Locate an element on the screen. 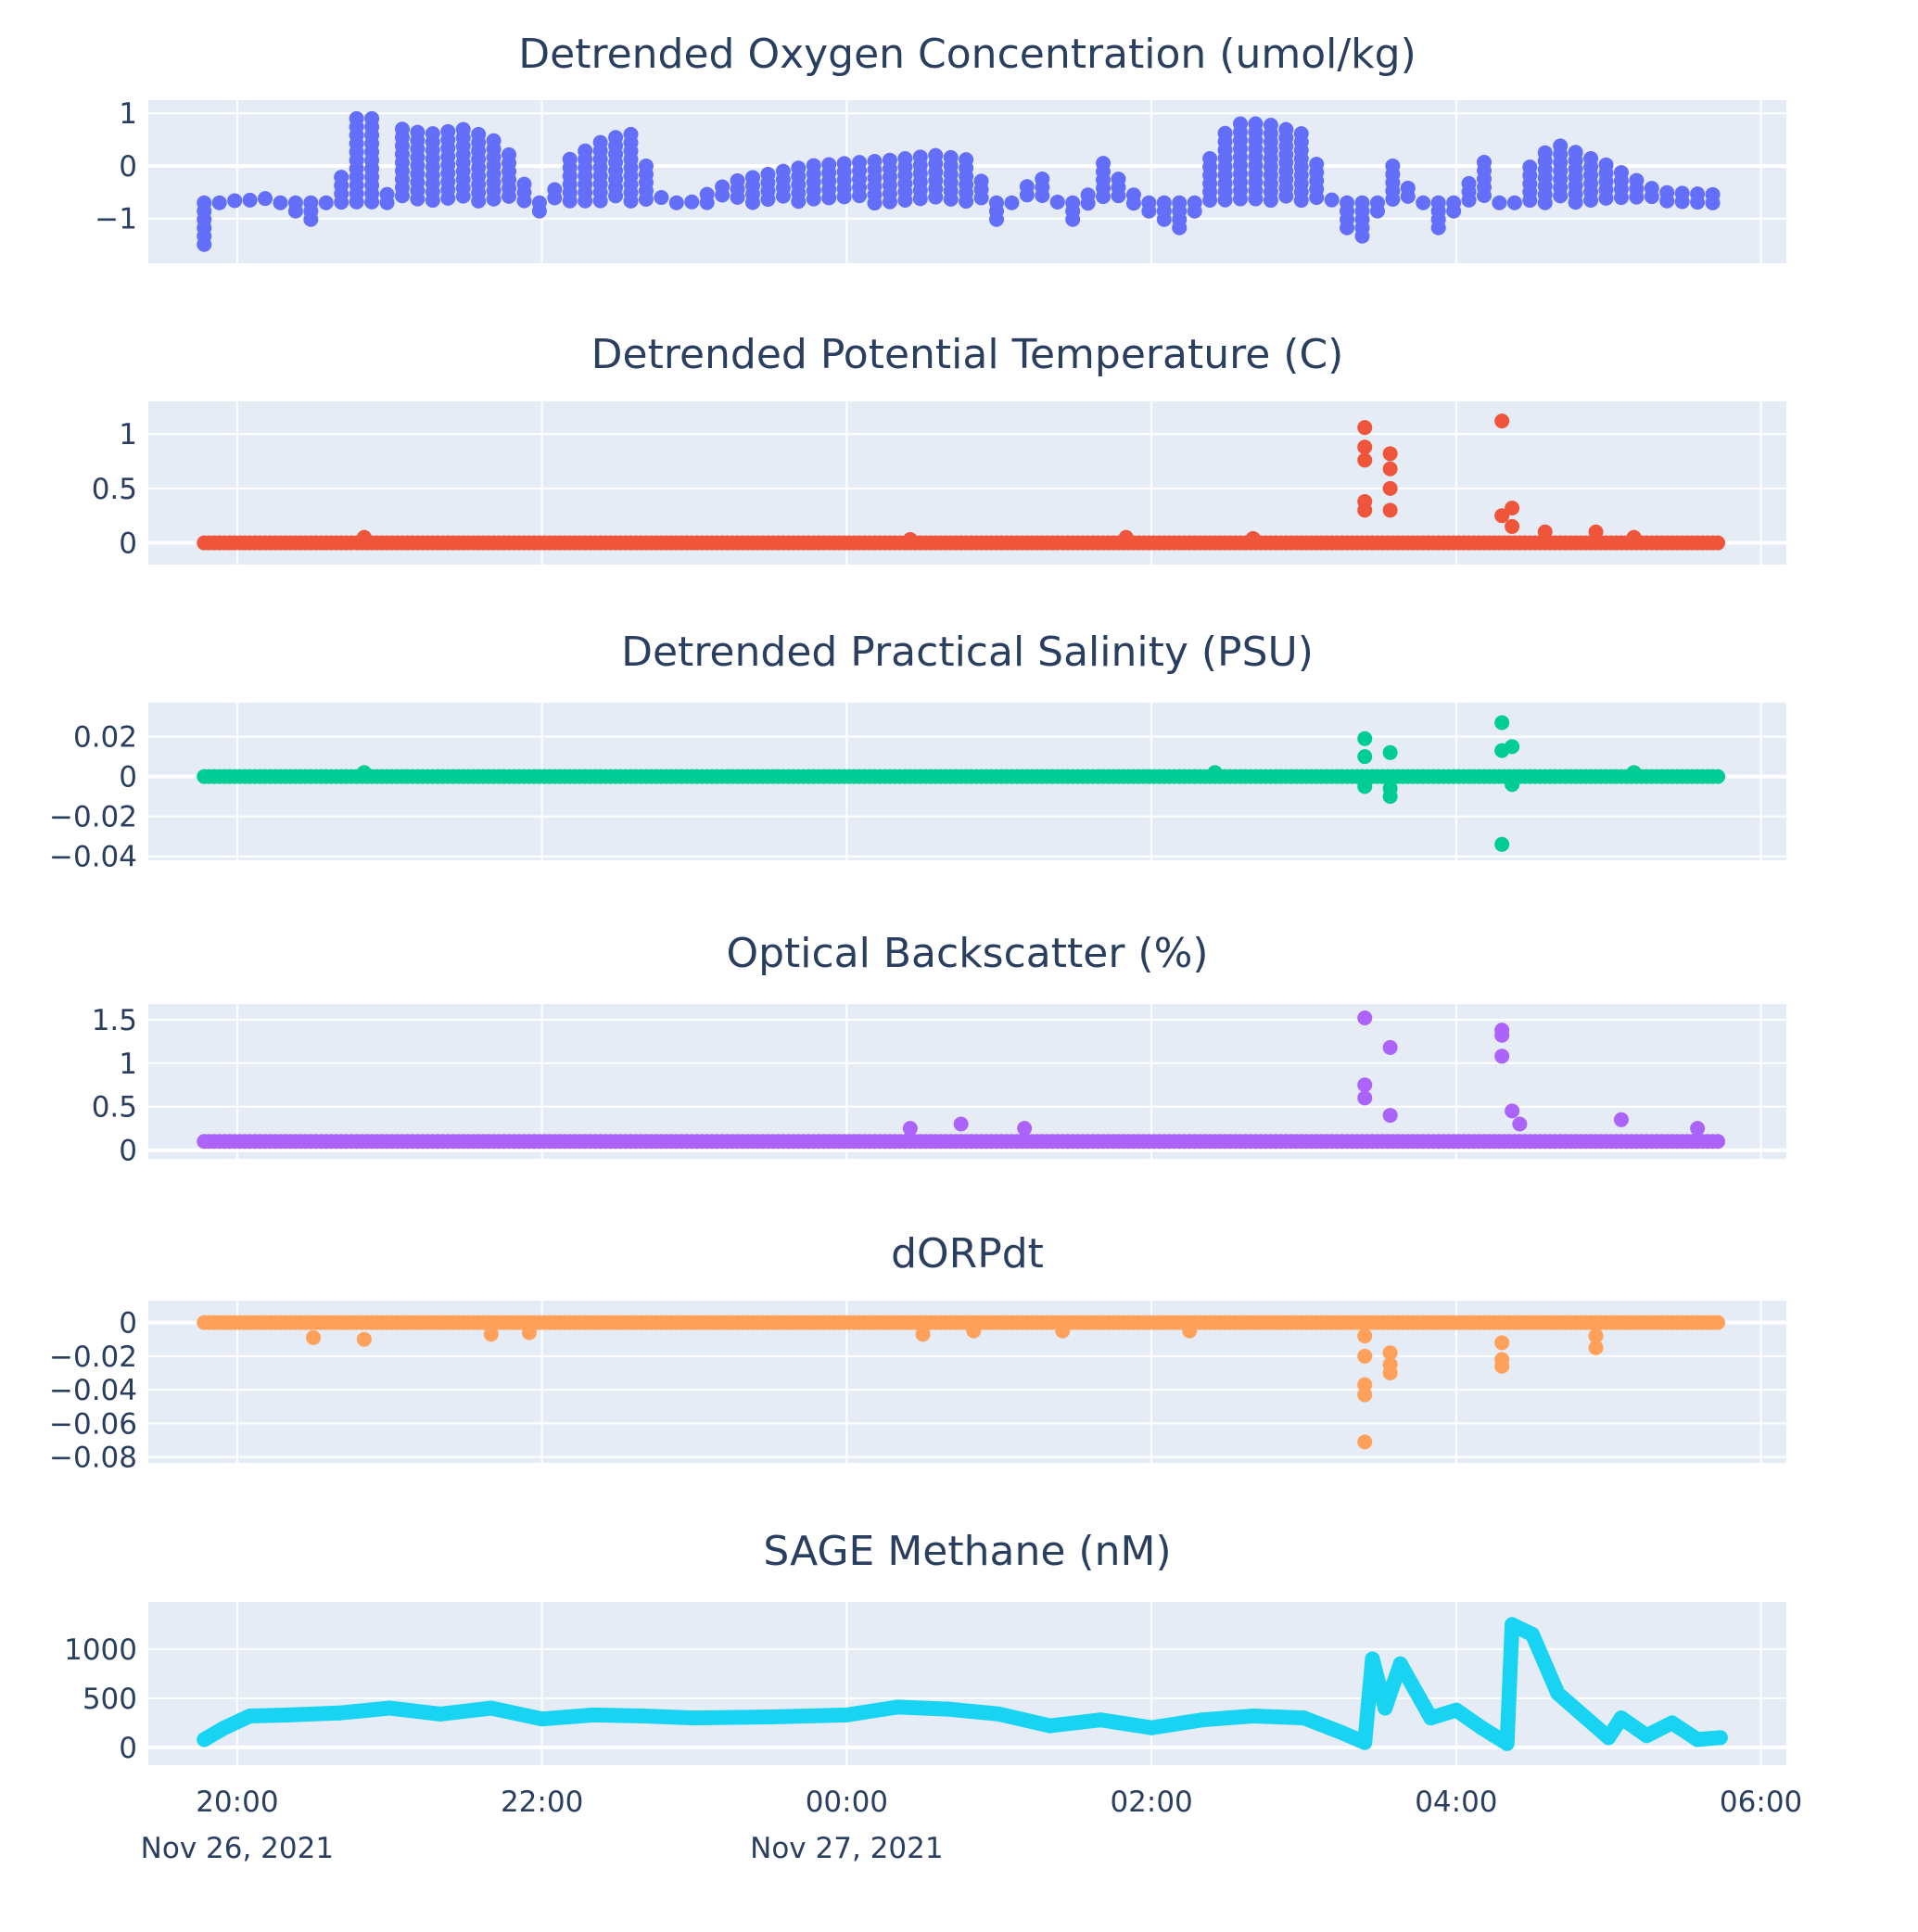  panel-5-y-tick-label: −0.02 is located at coordinates (93, 1357).